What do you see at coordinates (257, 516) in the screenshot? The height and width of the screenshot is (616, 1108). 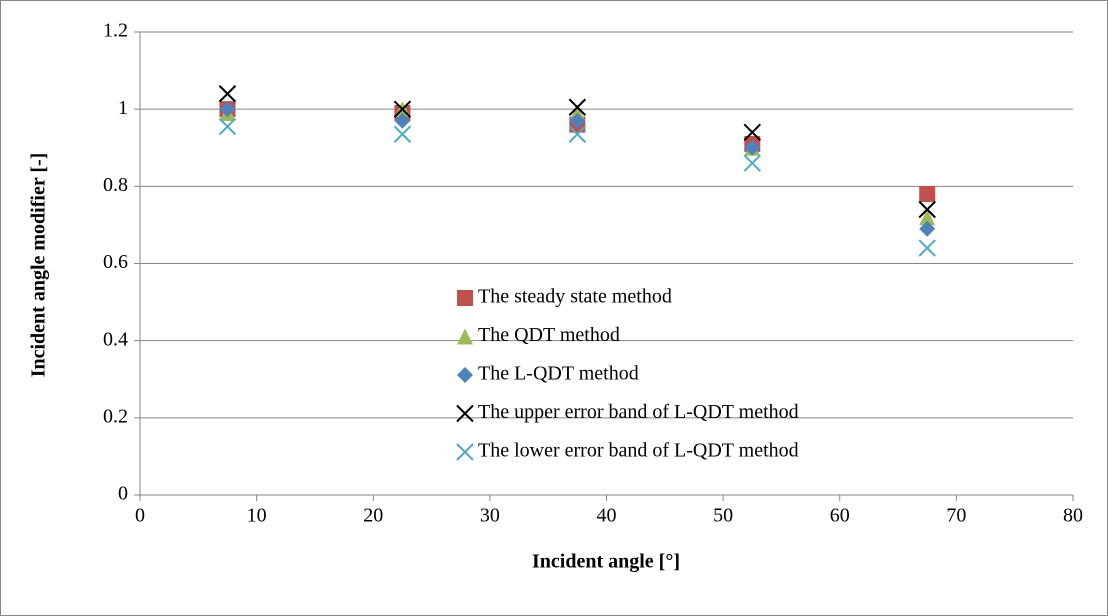 I see `x-tick-label: 10` at bounding box center [257, 516].